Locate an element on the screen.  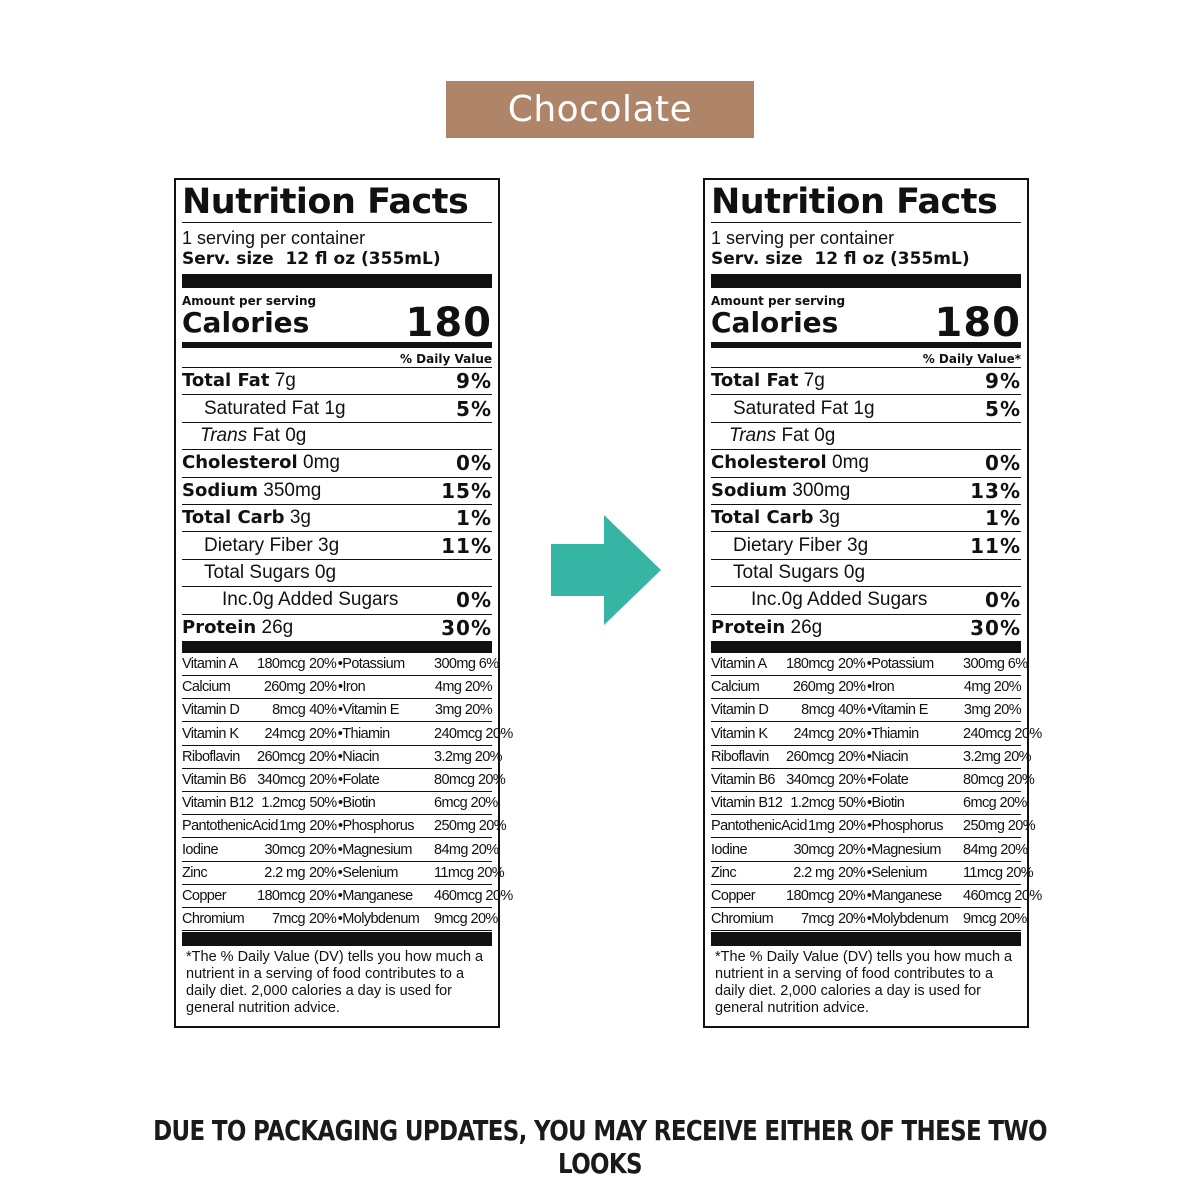
nutrient-name: Total Fat is located at coordinates (755, 381).